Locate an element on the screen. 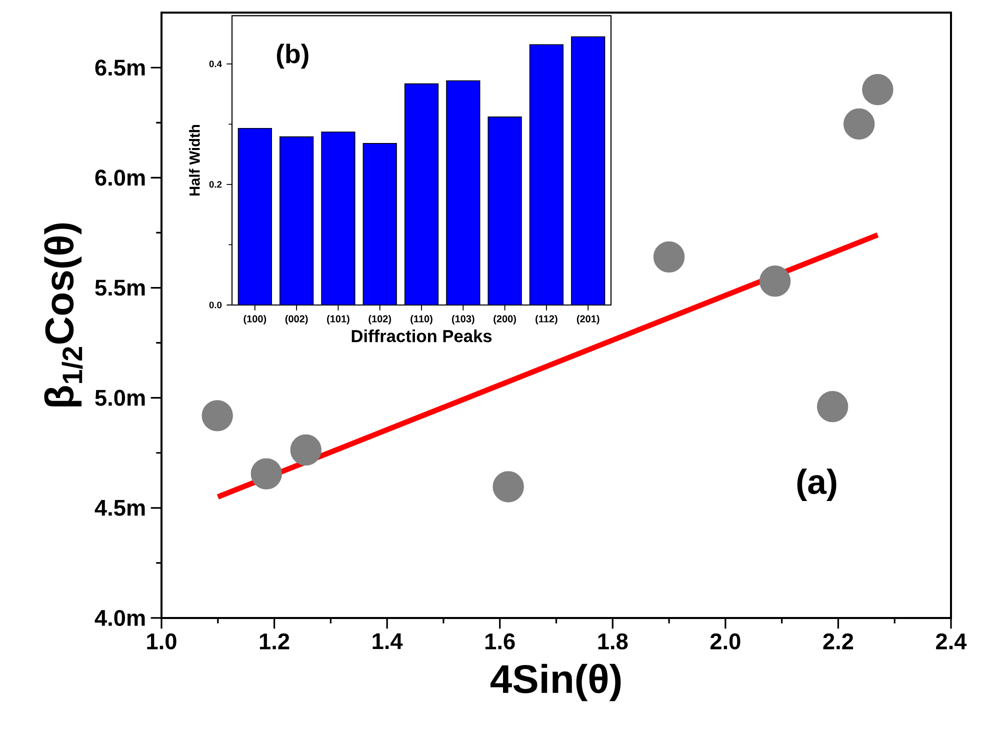  y-tick-label: 0.4 is located at coordinates (215, 64).